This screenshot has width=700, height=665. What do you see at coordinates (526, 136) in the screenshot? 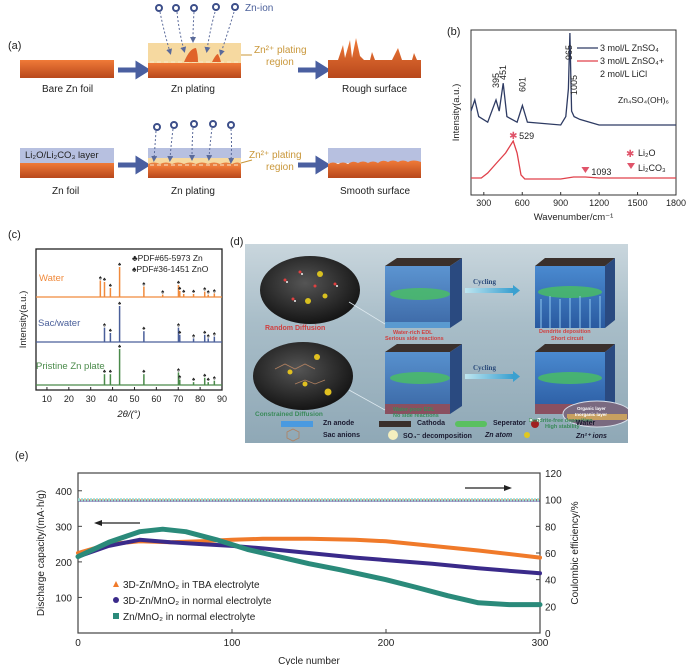
I see `peak-label: 529` at bounding box center [526, 136].